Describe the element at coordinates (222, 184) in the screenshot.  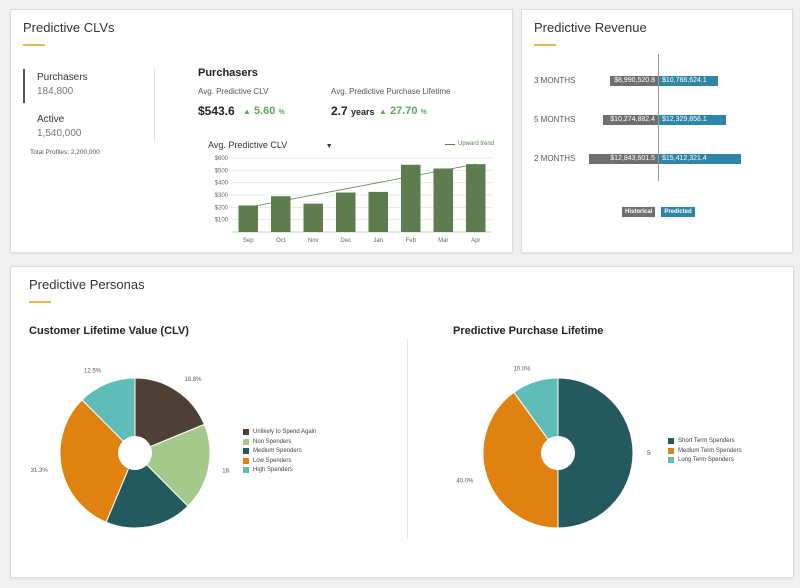
I see `y-tick-label: $400` at that location.